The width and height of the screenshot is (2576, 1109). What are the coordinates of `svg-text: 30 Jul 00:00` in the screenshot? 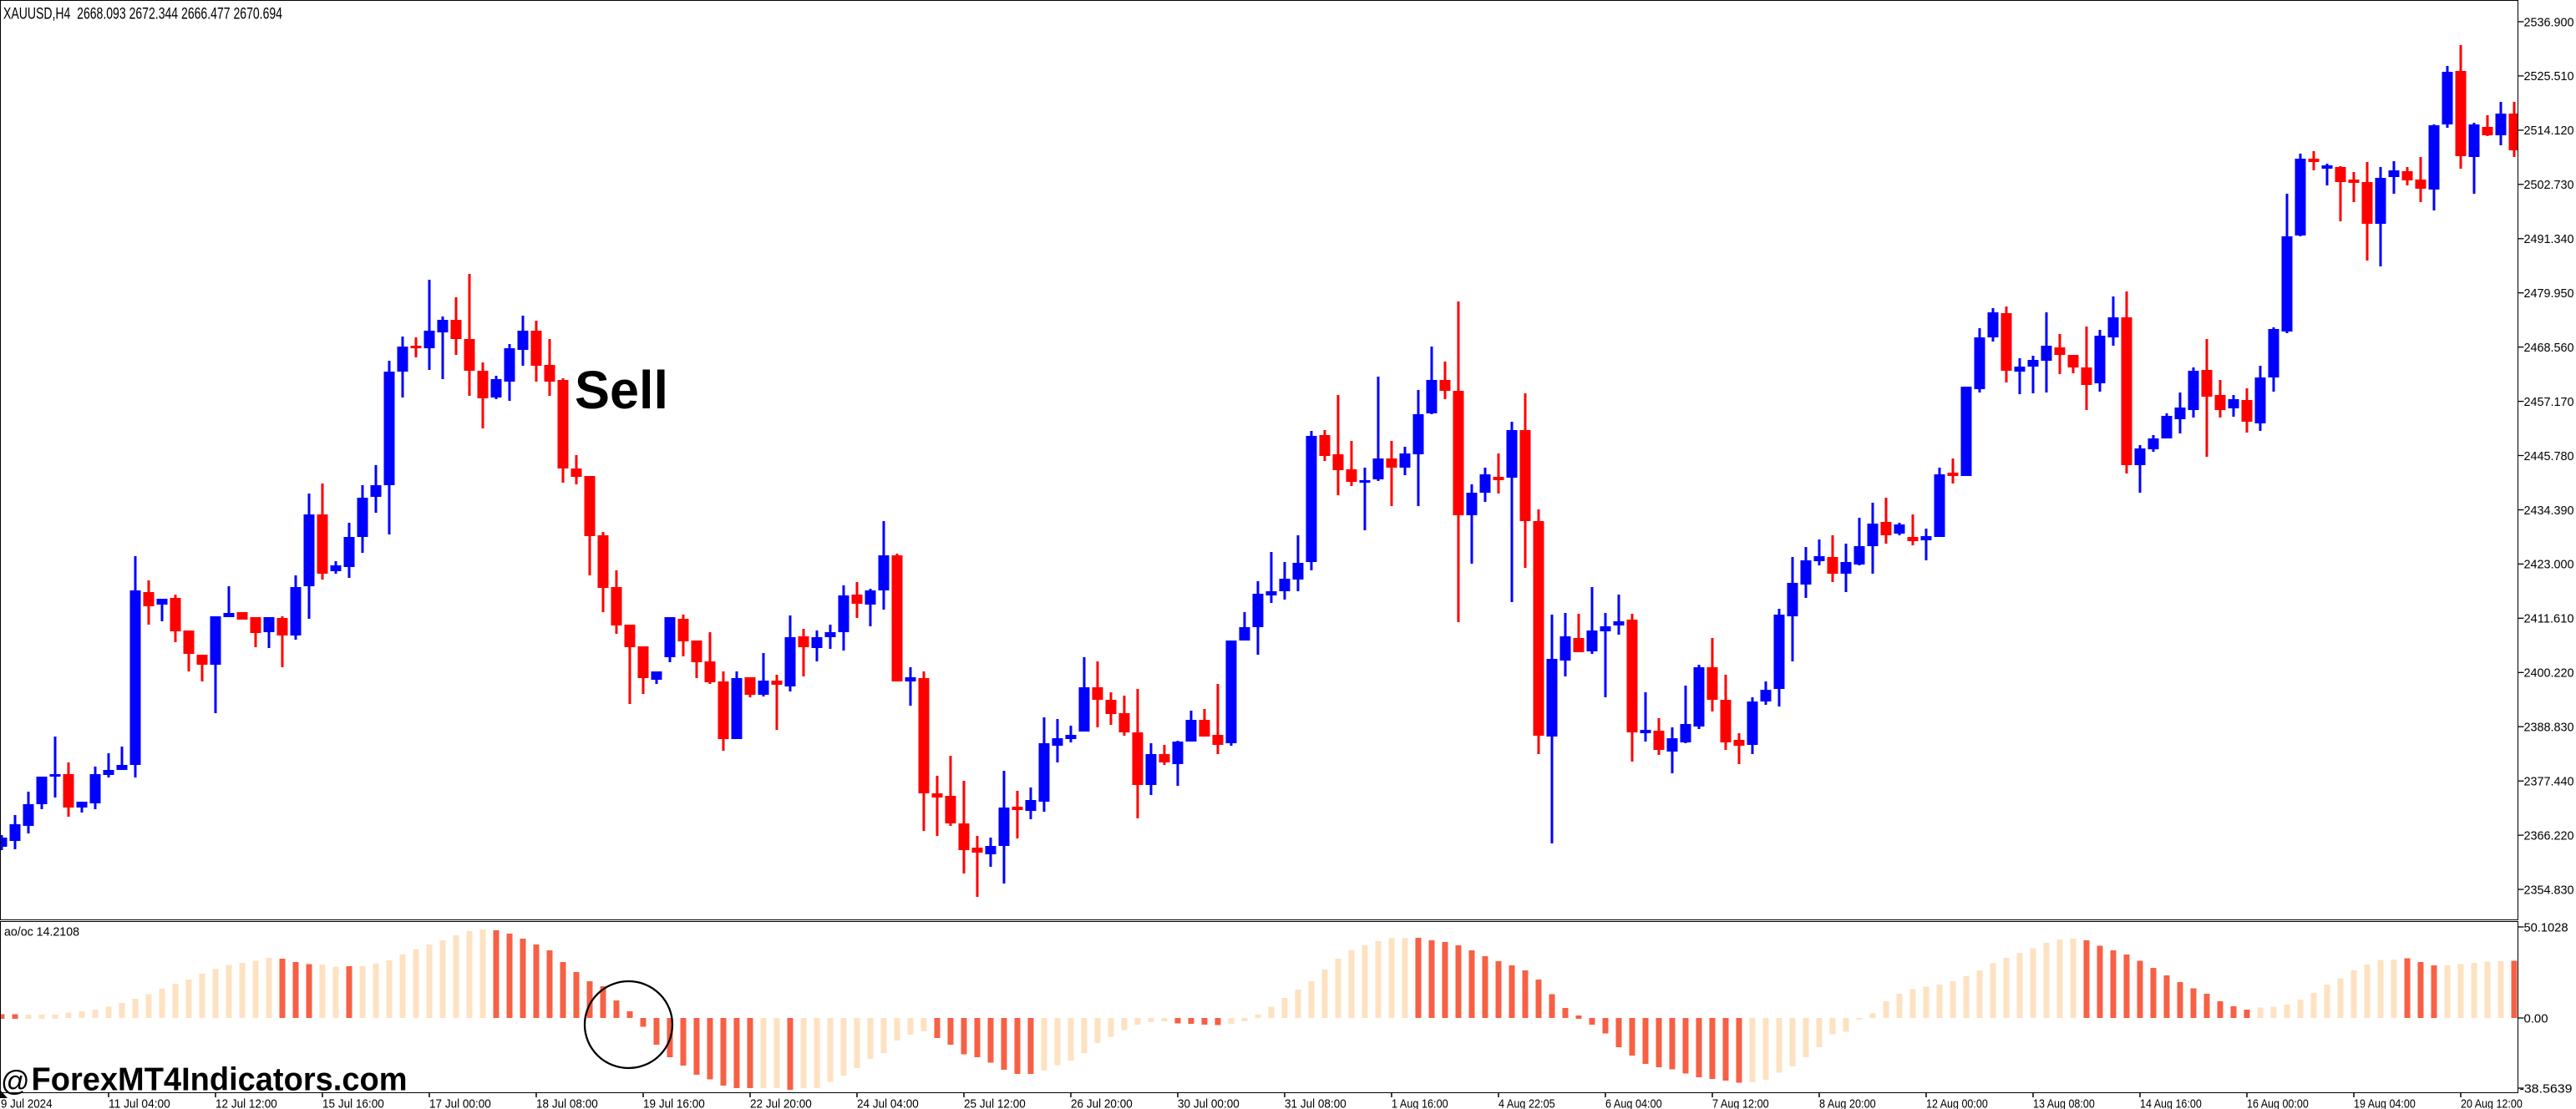 It's located at (1209, 1103).